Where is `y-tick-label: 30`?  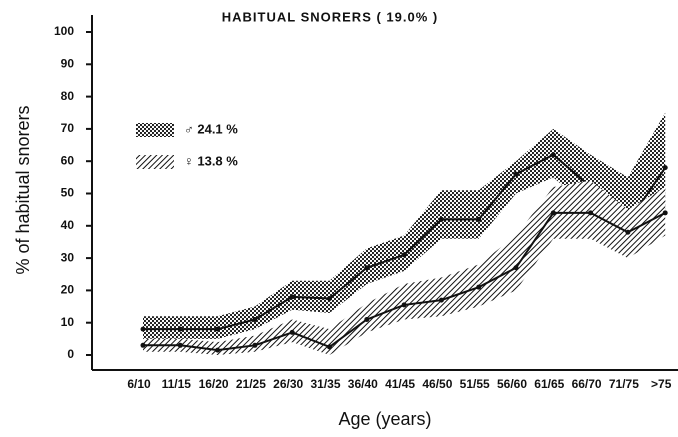 y-tick-label: 30 is located at coordinates (68, 257).